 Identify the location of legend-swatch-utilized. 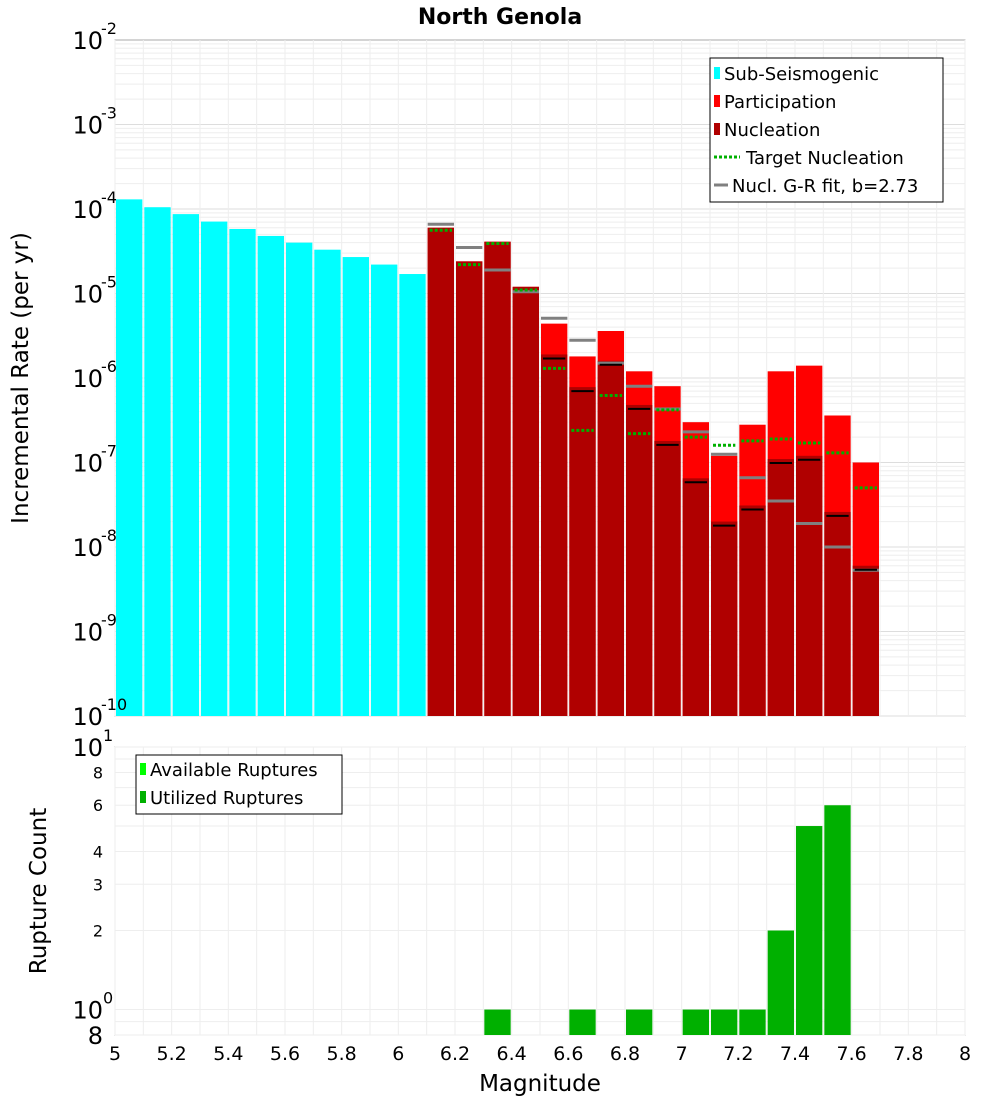
(143, 797).